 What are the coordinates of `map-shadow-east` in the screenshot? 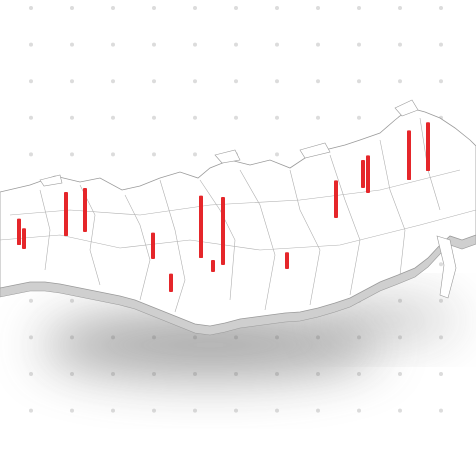 It's located at (390, 320).